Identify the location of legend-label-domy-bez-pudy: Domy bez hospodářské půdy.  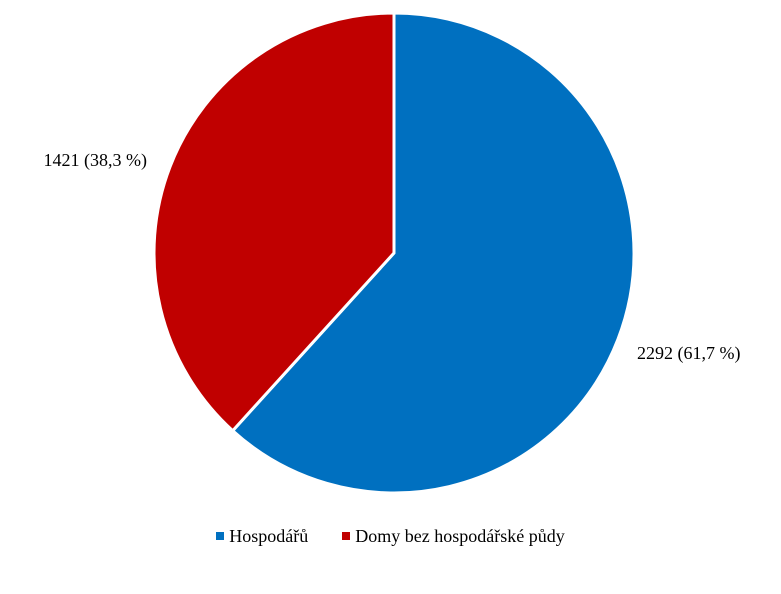
(460, 536).